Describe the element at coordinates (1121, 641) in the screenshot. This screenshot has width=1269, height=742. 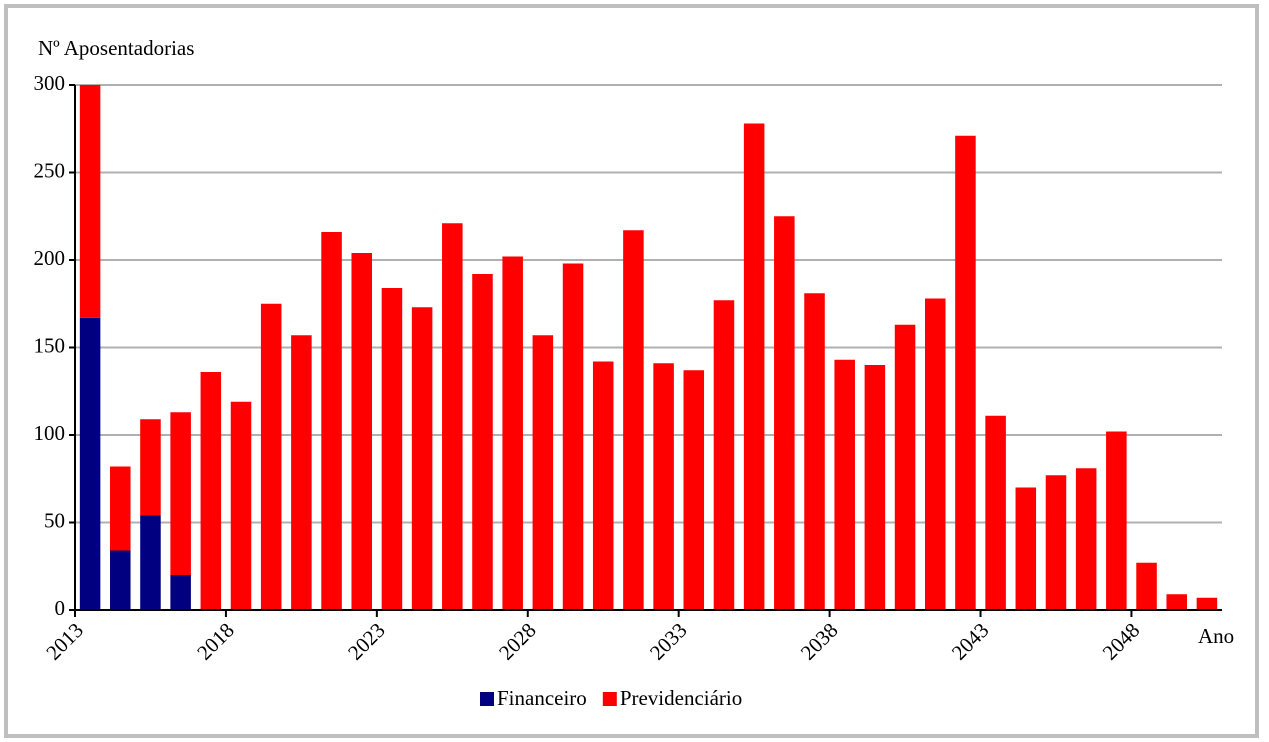
I see `x-tick-label: 2048` at that location.